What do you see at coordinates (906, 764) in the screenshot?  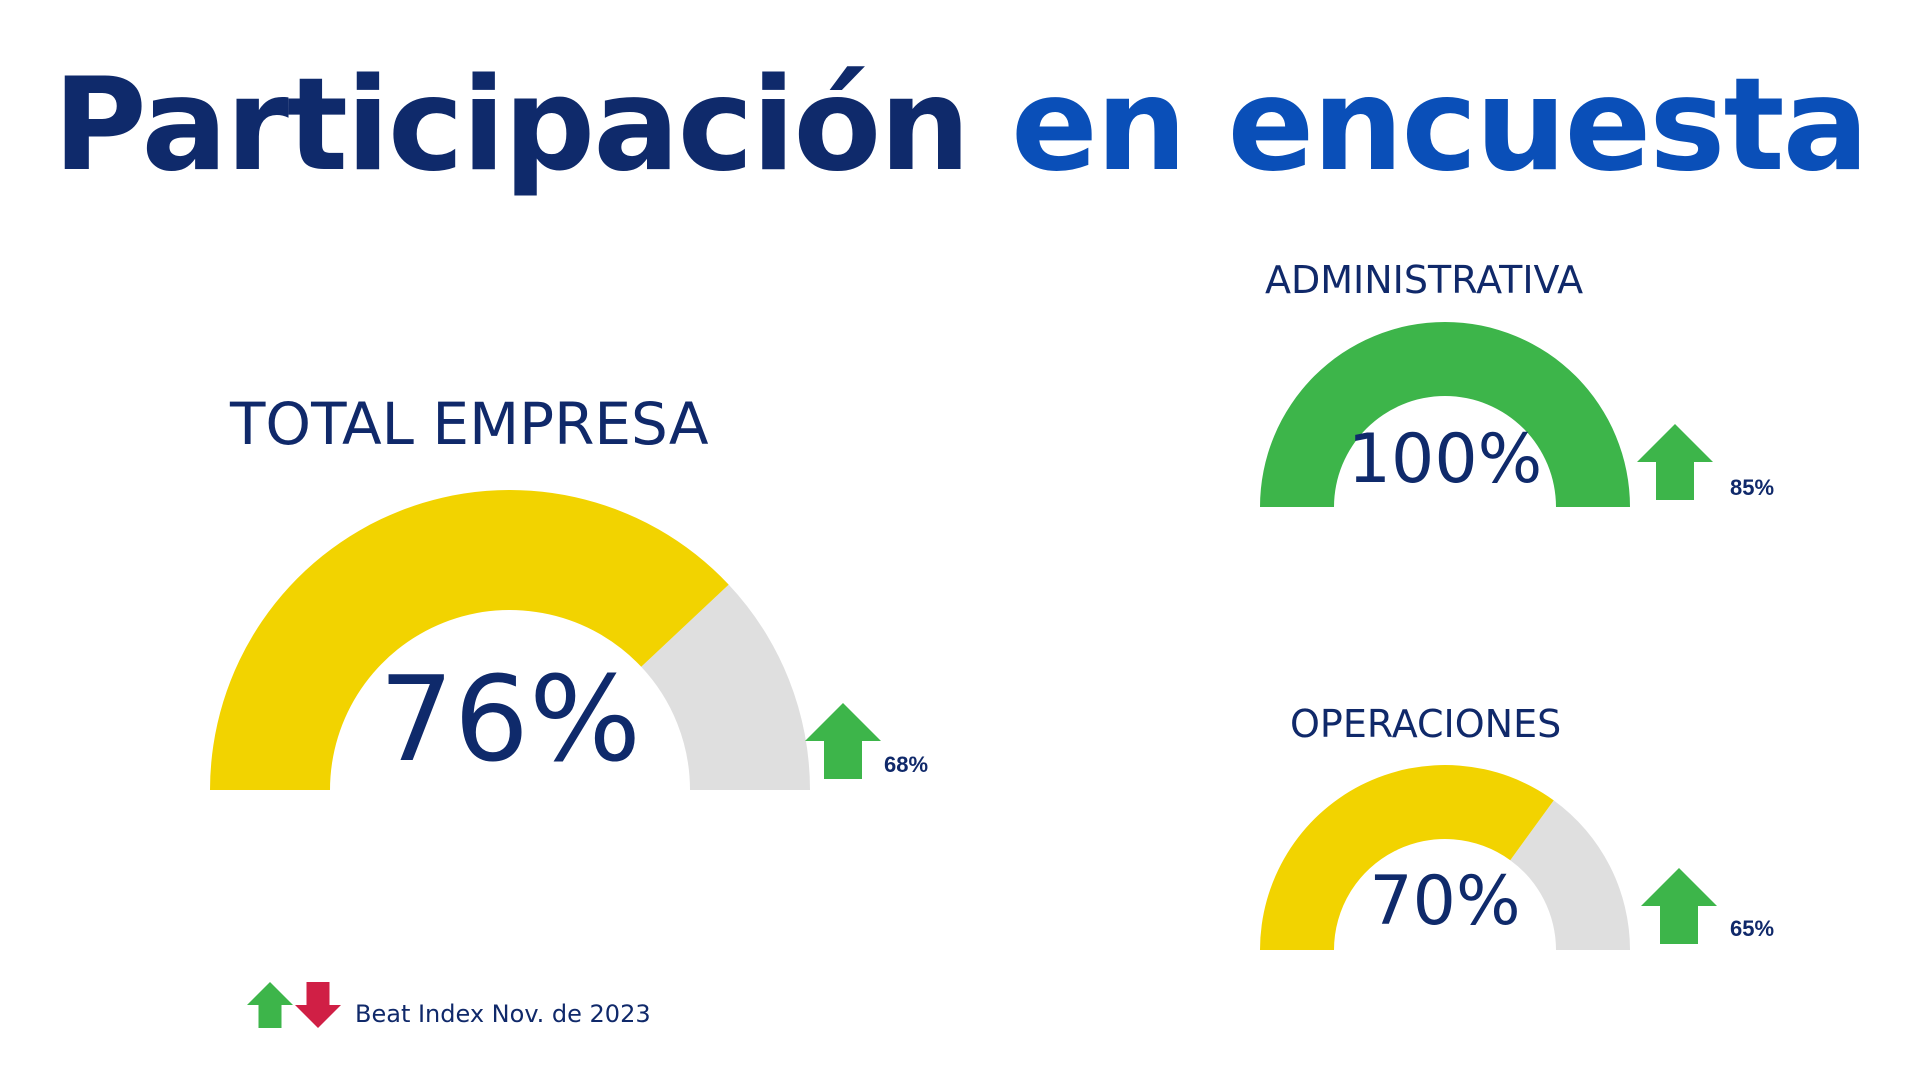 I see `gauge-previous-total-empresa: 68%` at bounding box center [906, 764].